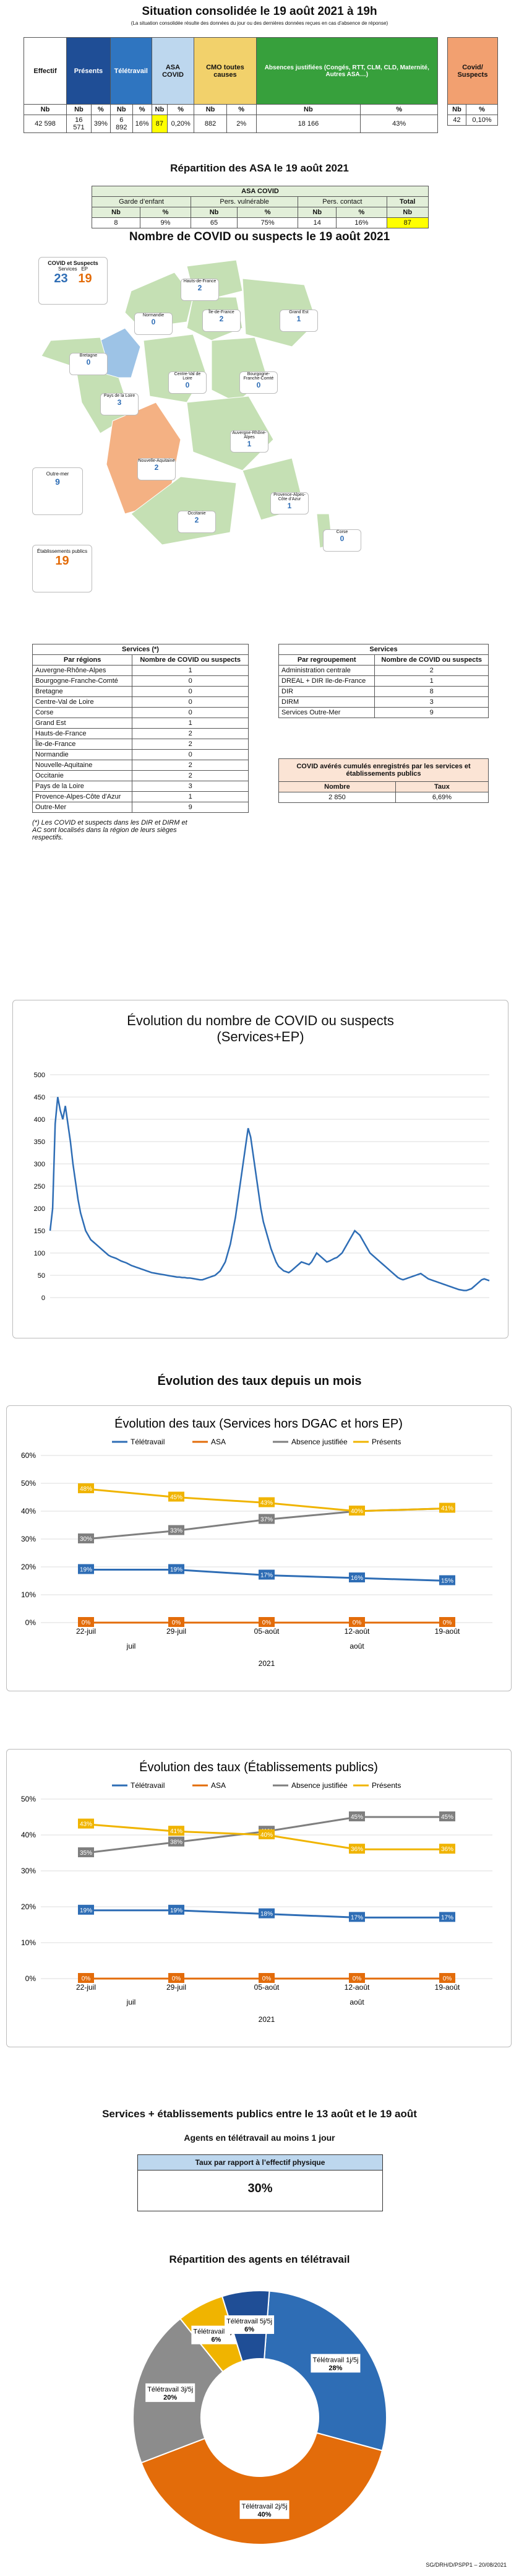 This screenshot has height=2576, width=519. Describe the element at coordinates (260, 1020) in the screenshot. I see `evo-title: Évolution du nombre de COVID ou suspects` at that location.